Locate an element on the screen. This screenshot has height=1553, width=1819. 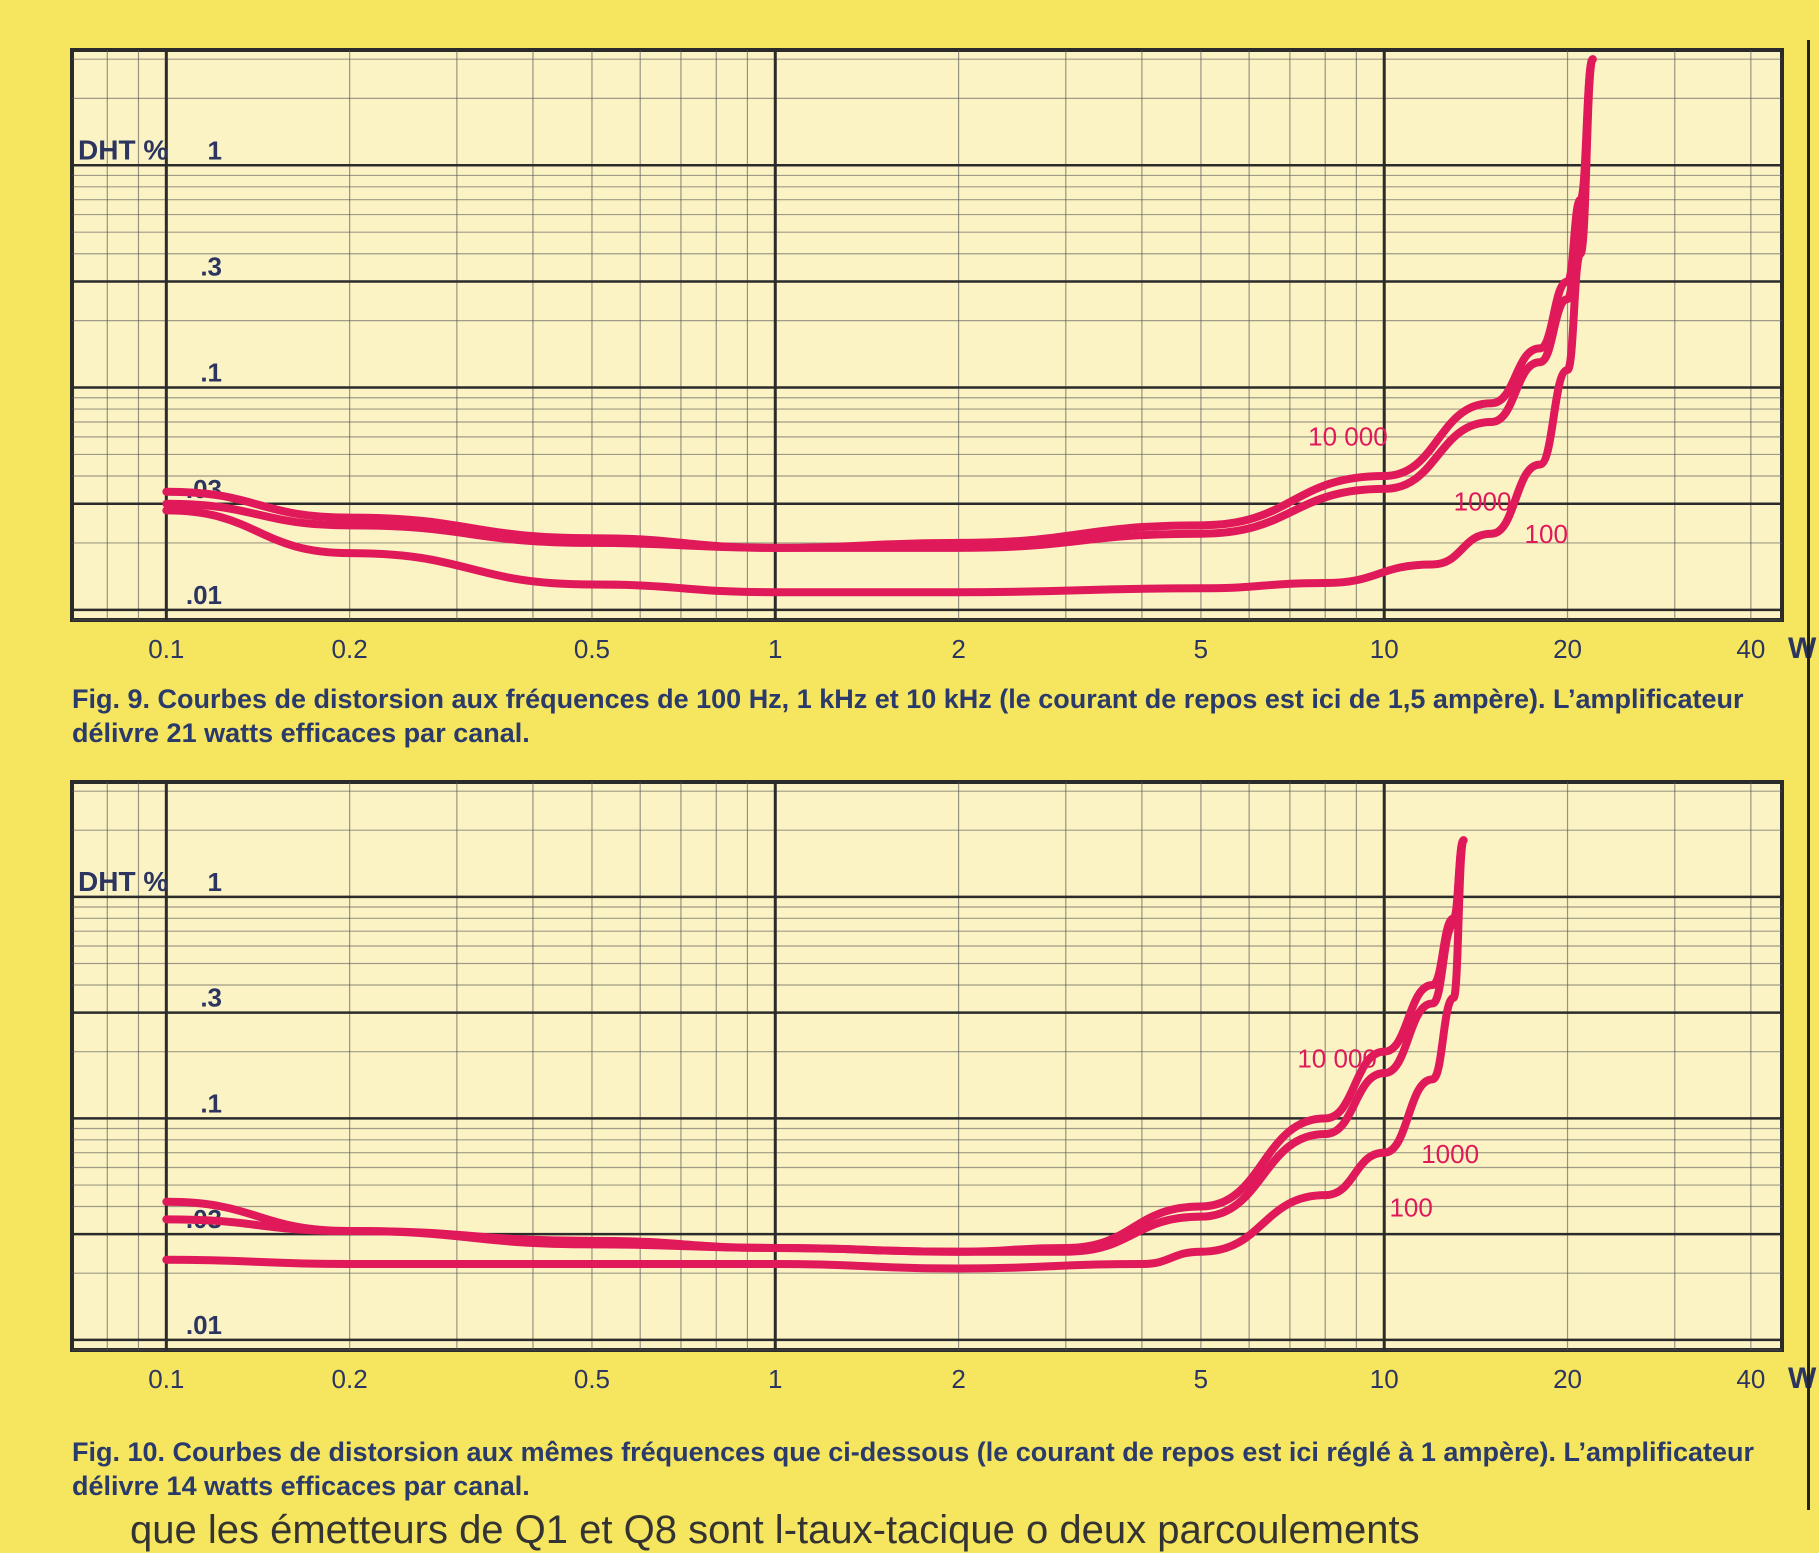
fig9-x-tick-label: 0.1 is located at coordinates (166, 649).